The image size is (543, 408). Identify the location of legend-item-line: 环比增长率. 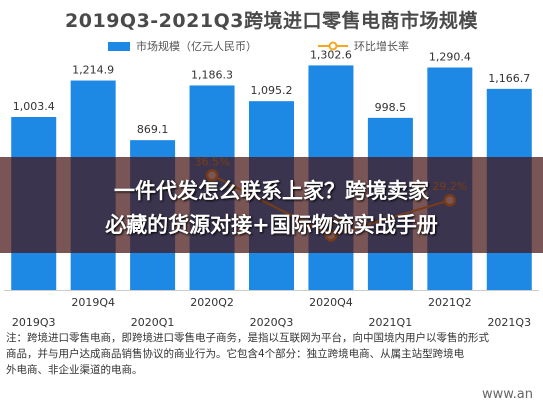
(363, 46).